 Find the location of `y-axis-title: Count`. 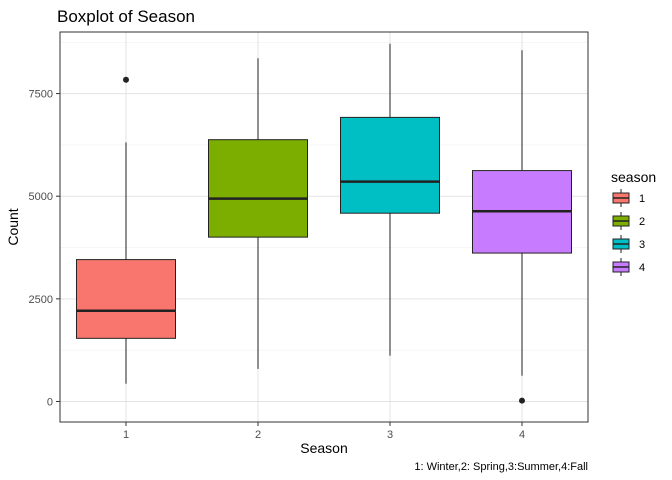

y-axis-title: Count is located at coordinates (13, 226).